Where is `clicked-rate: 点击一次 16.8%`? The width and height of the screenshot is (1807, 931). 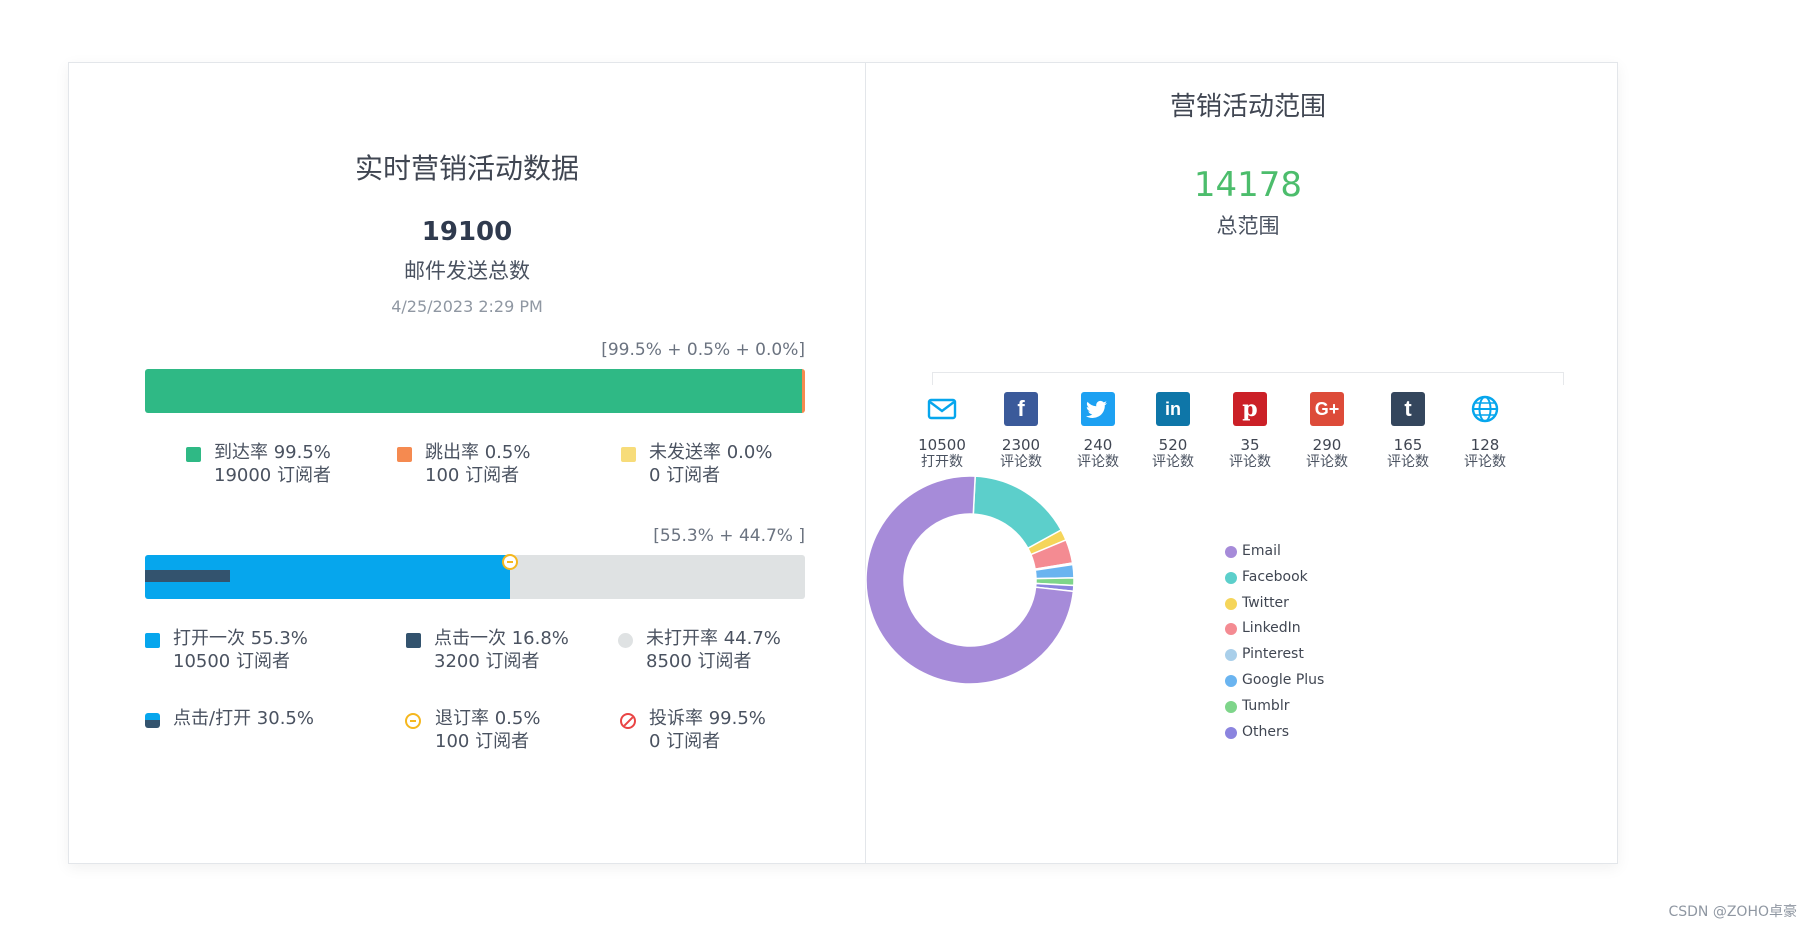
clicked-rate: 点击一次 16.8% is located at coordinates (501, 638).